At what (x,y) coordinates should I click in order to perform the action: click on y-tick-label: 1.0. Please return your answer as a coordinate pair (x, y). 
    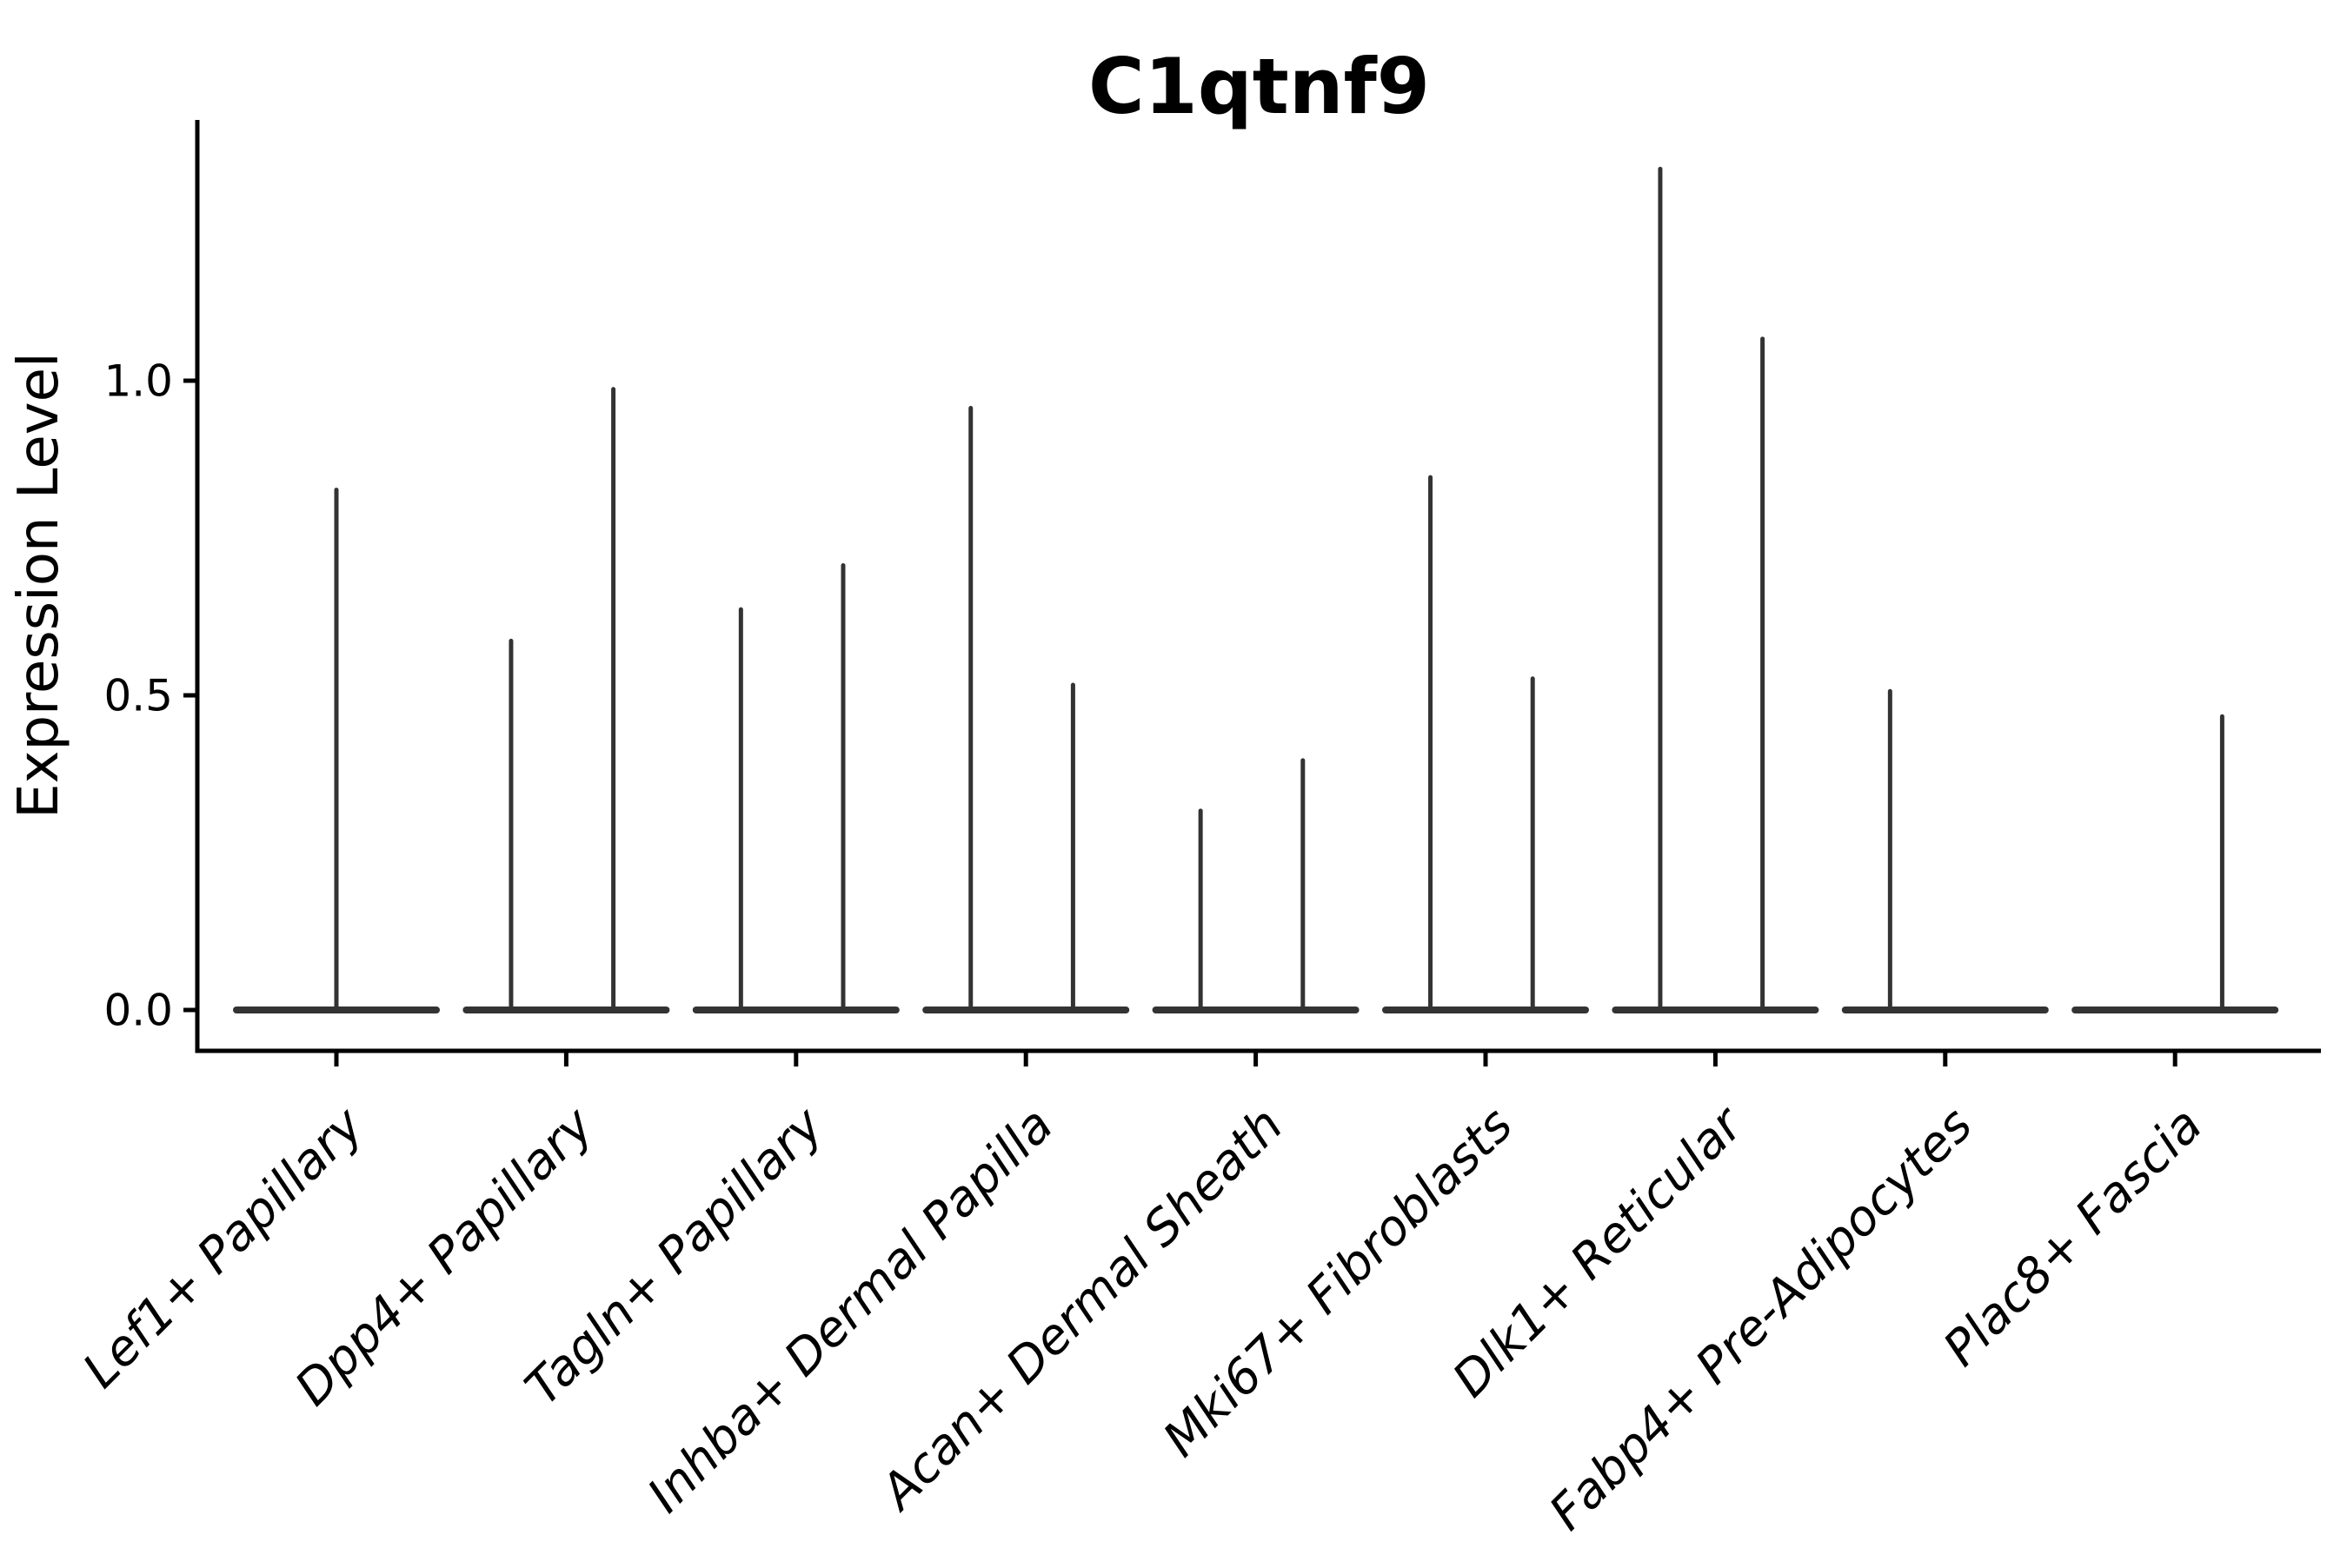
    Looking at the image, I should click on (138, 381).